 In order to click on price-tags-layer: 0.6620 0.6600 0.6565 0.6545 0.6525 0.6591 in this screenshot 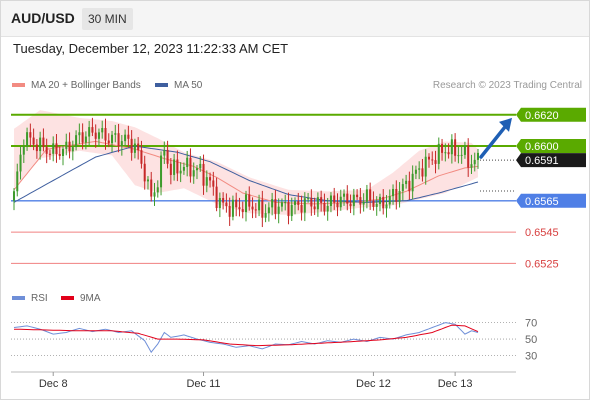, I will do `click(551, 188)`.